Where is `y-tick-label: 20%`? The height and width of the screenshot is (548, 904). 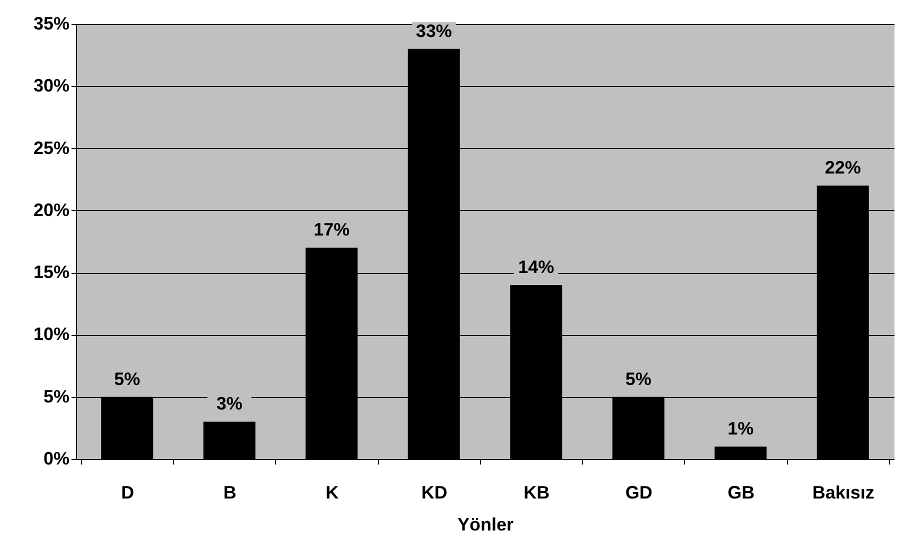
y-tick-label: 20% is located at coordinates (51, 210).